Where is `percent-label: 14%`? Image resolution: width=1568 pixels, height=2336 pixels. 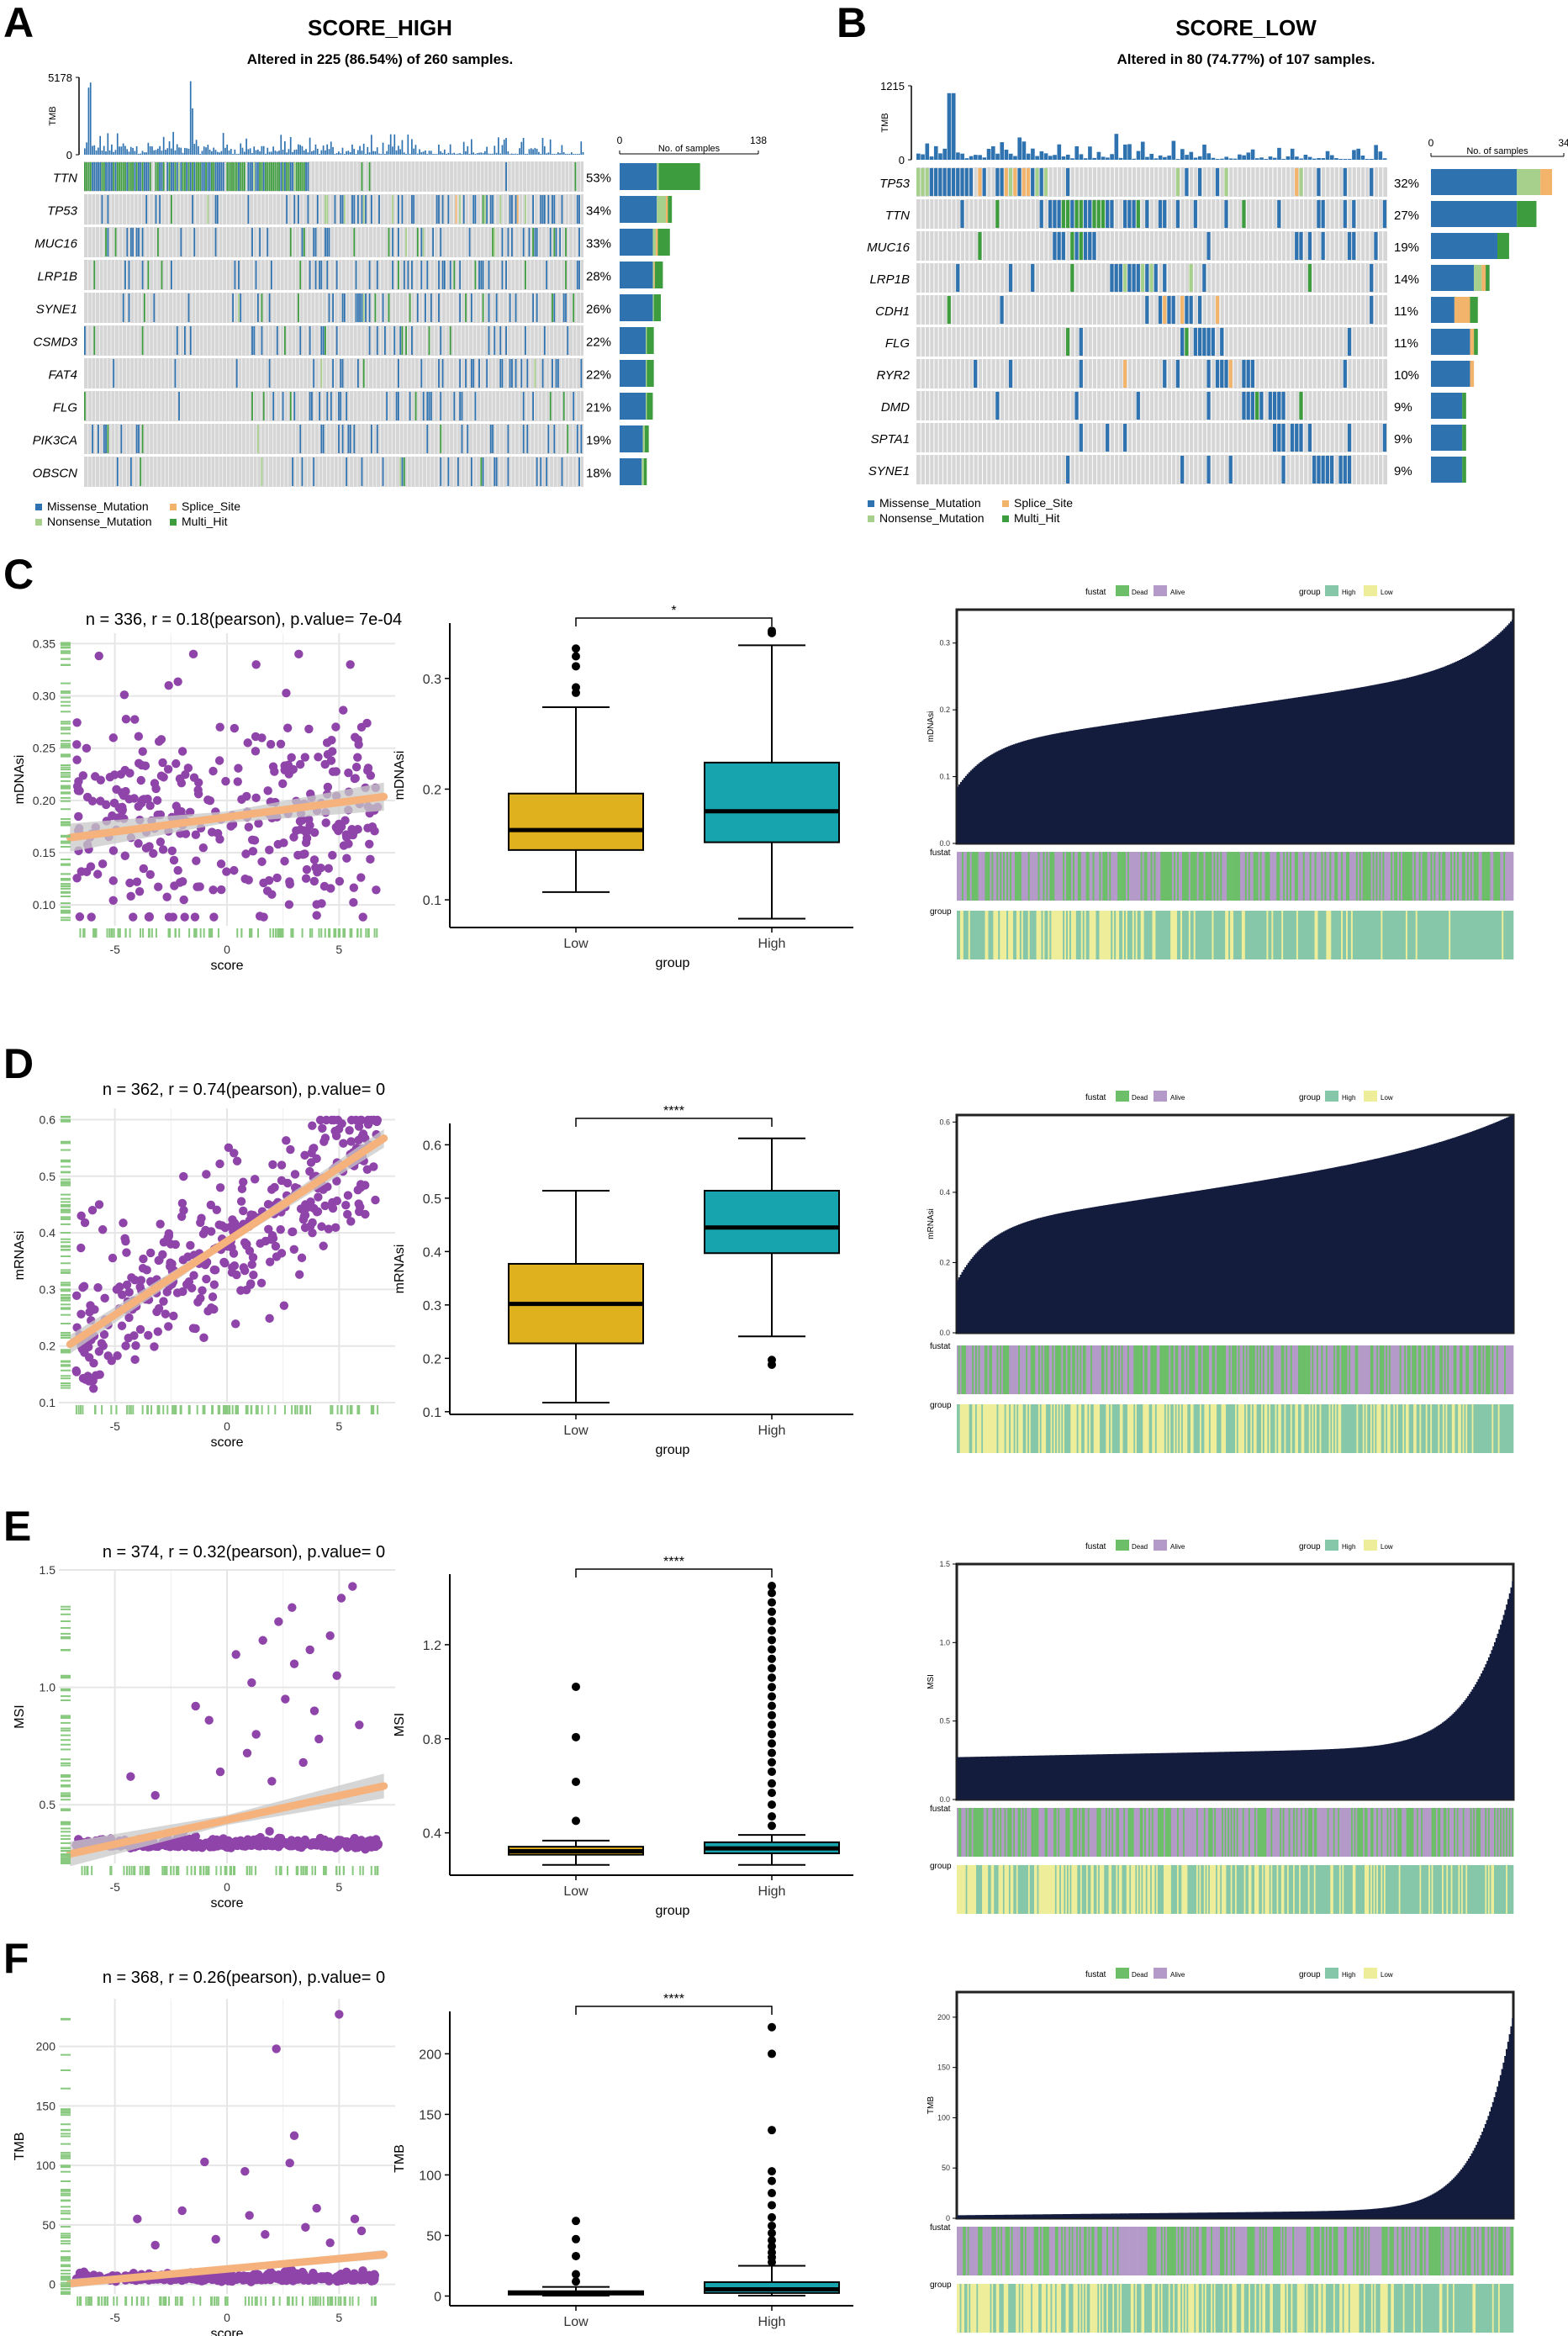 percent-label: 14% is located at coordinates (1406, 279).